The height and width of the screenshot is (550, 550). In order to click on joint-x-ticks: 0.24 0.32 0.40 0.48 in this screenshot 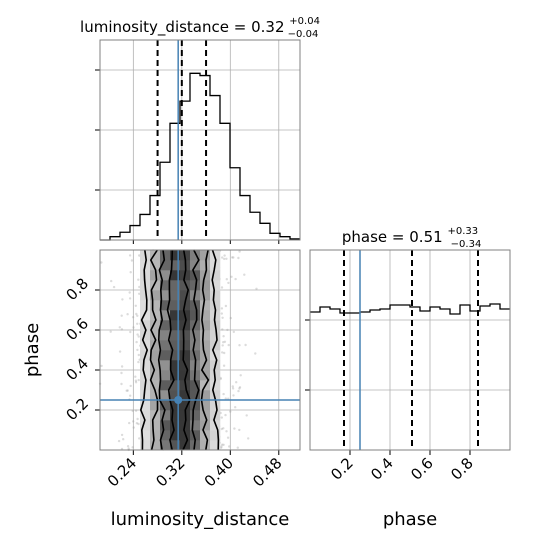, I will do `click(195, 470)`.